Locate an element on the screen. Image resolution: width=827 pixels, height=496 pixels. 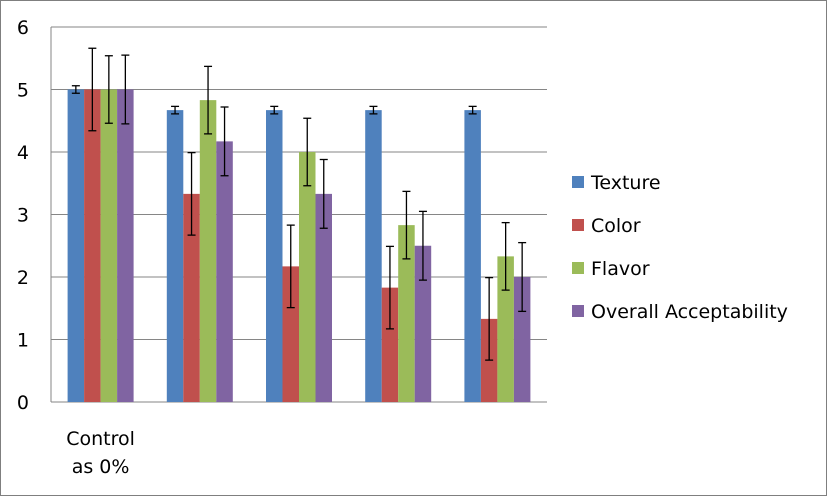
y-tick-label: 1 is located at coordinates (23, 341).